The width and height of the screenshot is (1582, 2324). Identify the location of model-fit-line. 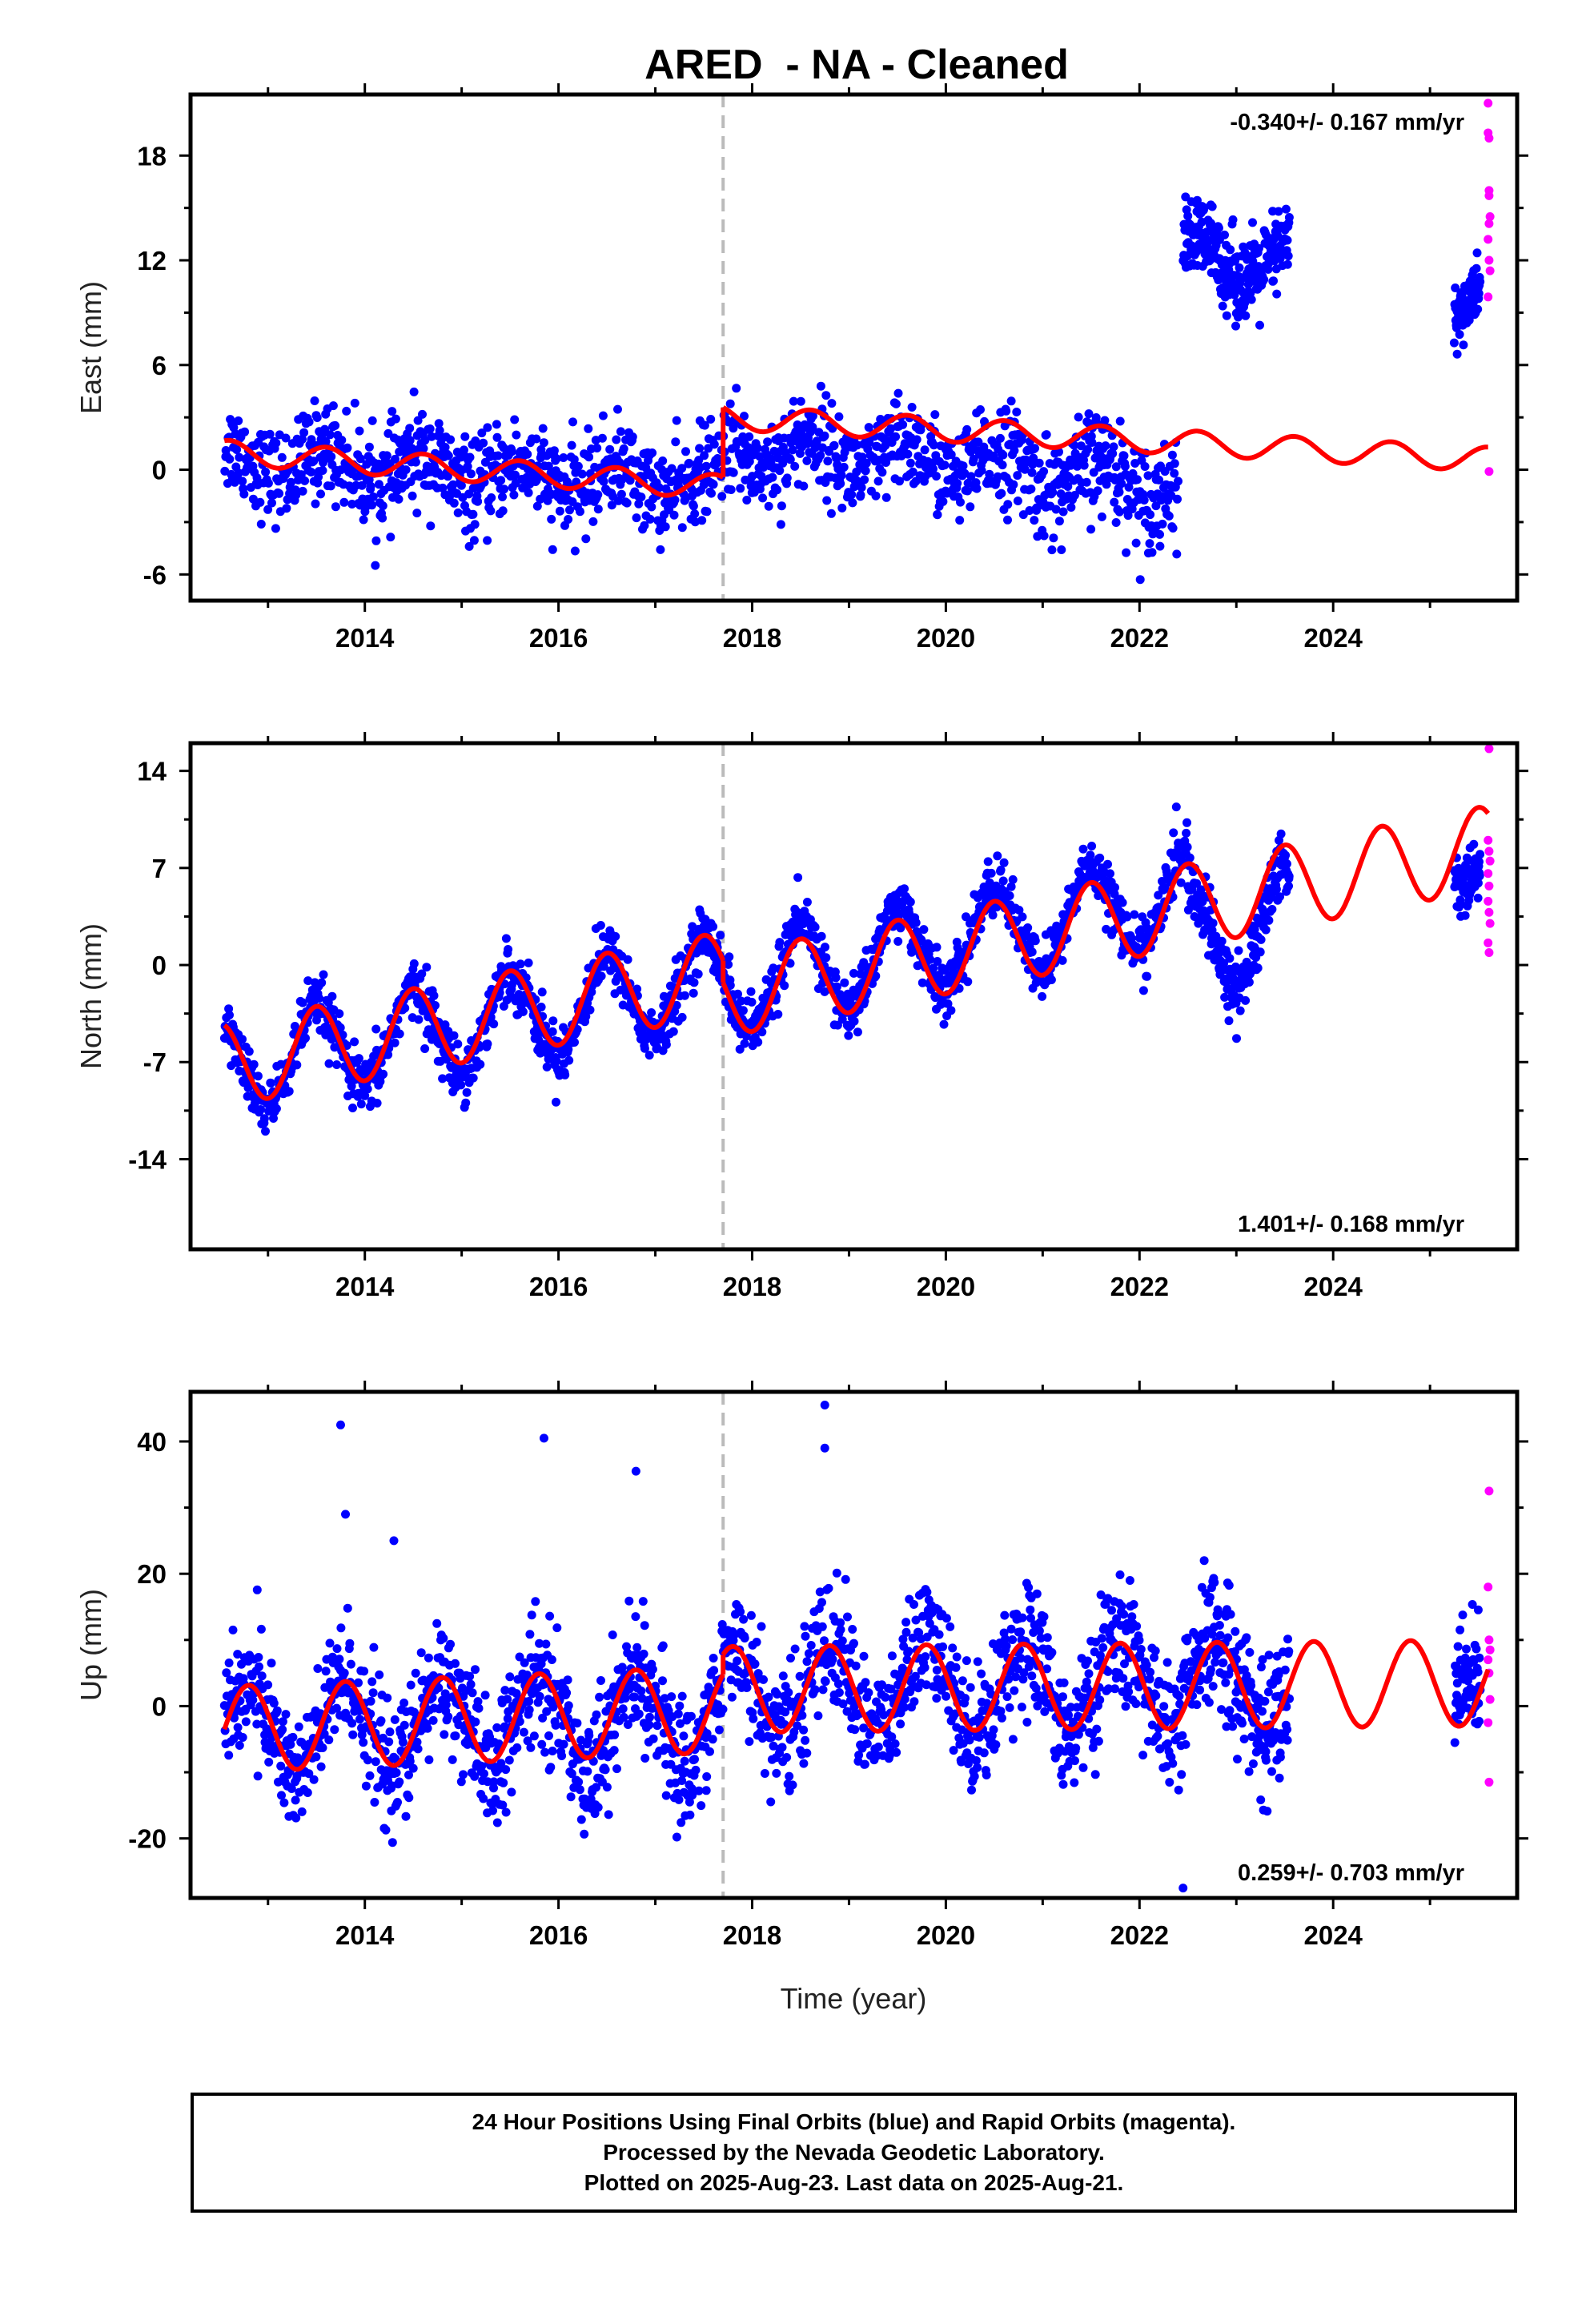
(1106, 438).